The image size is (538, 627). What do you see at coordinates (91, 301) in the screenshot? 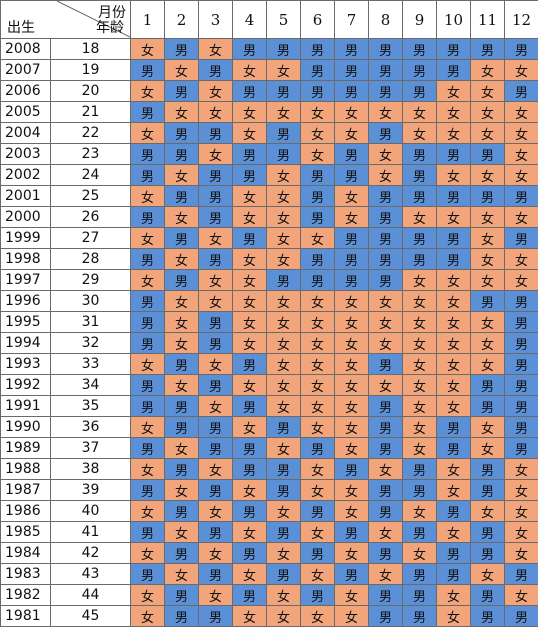
I see `age-cell: 30` at bounding box center [91, 301].